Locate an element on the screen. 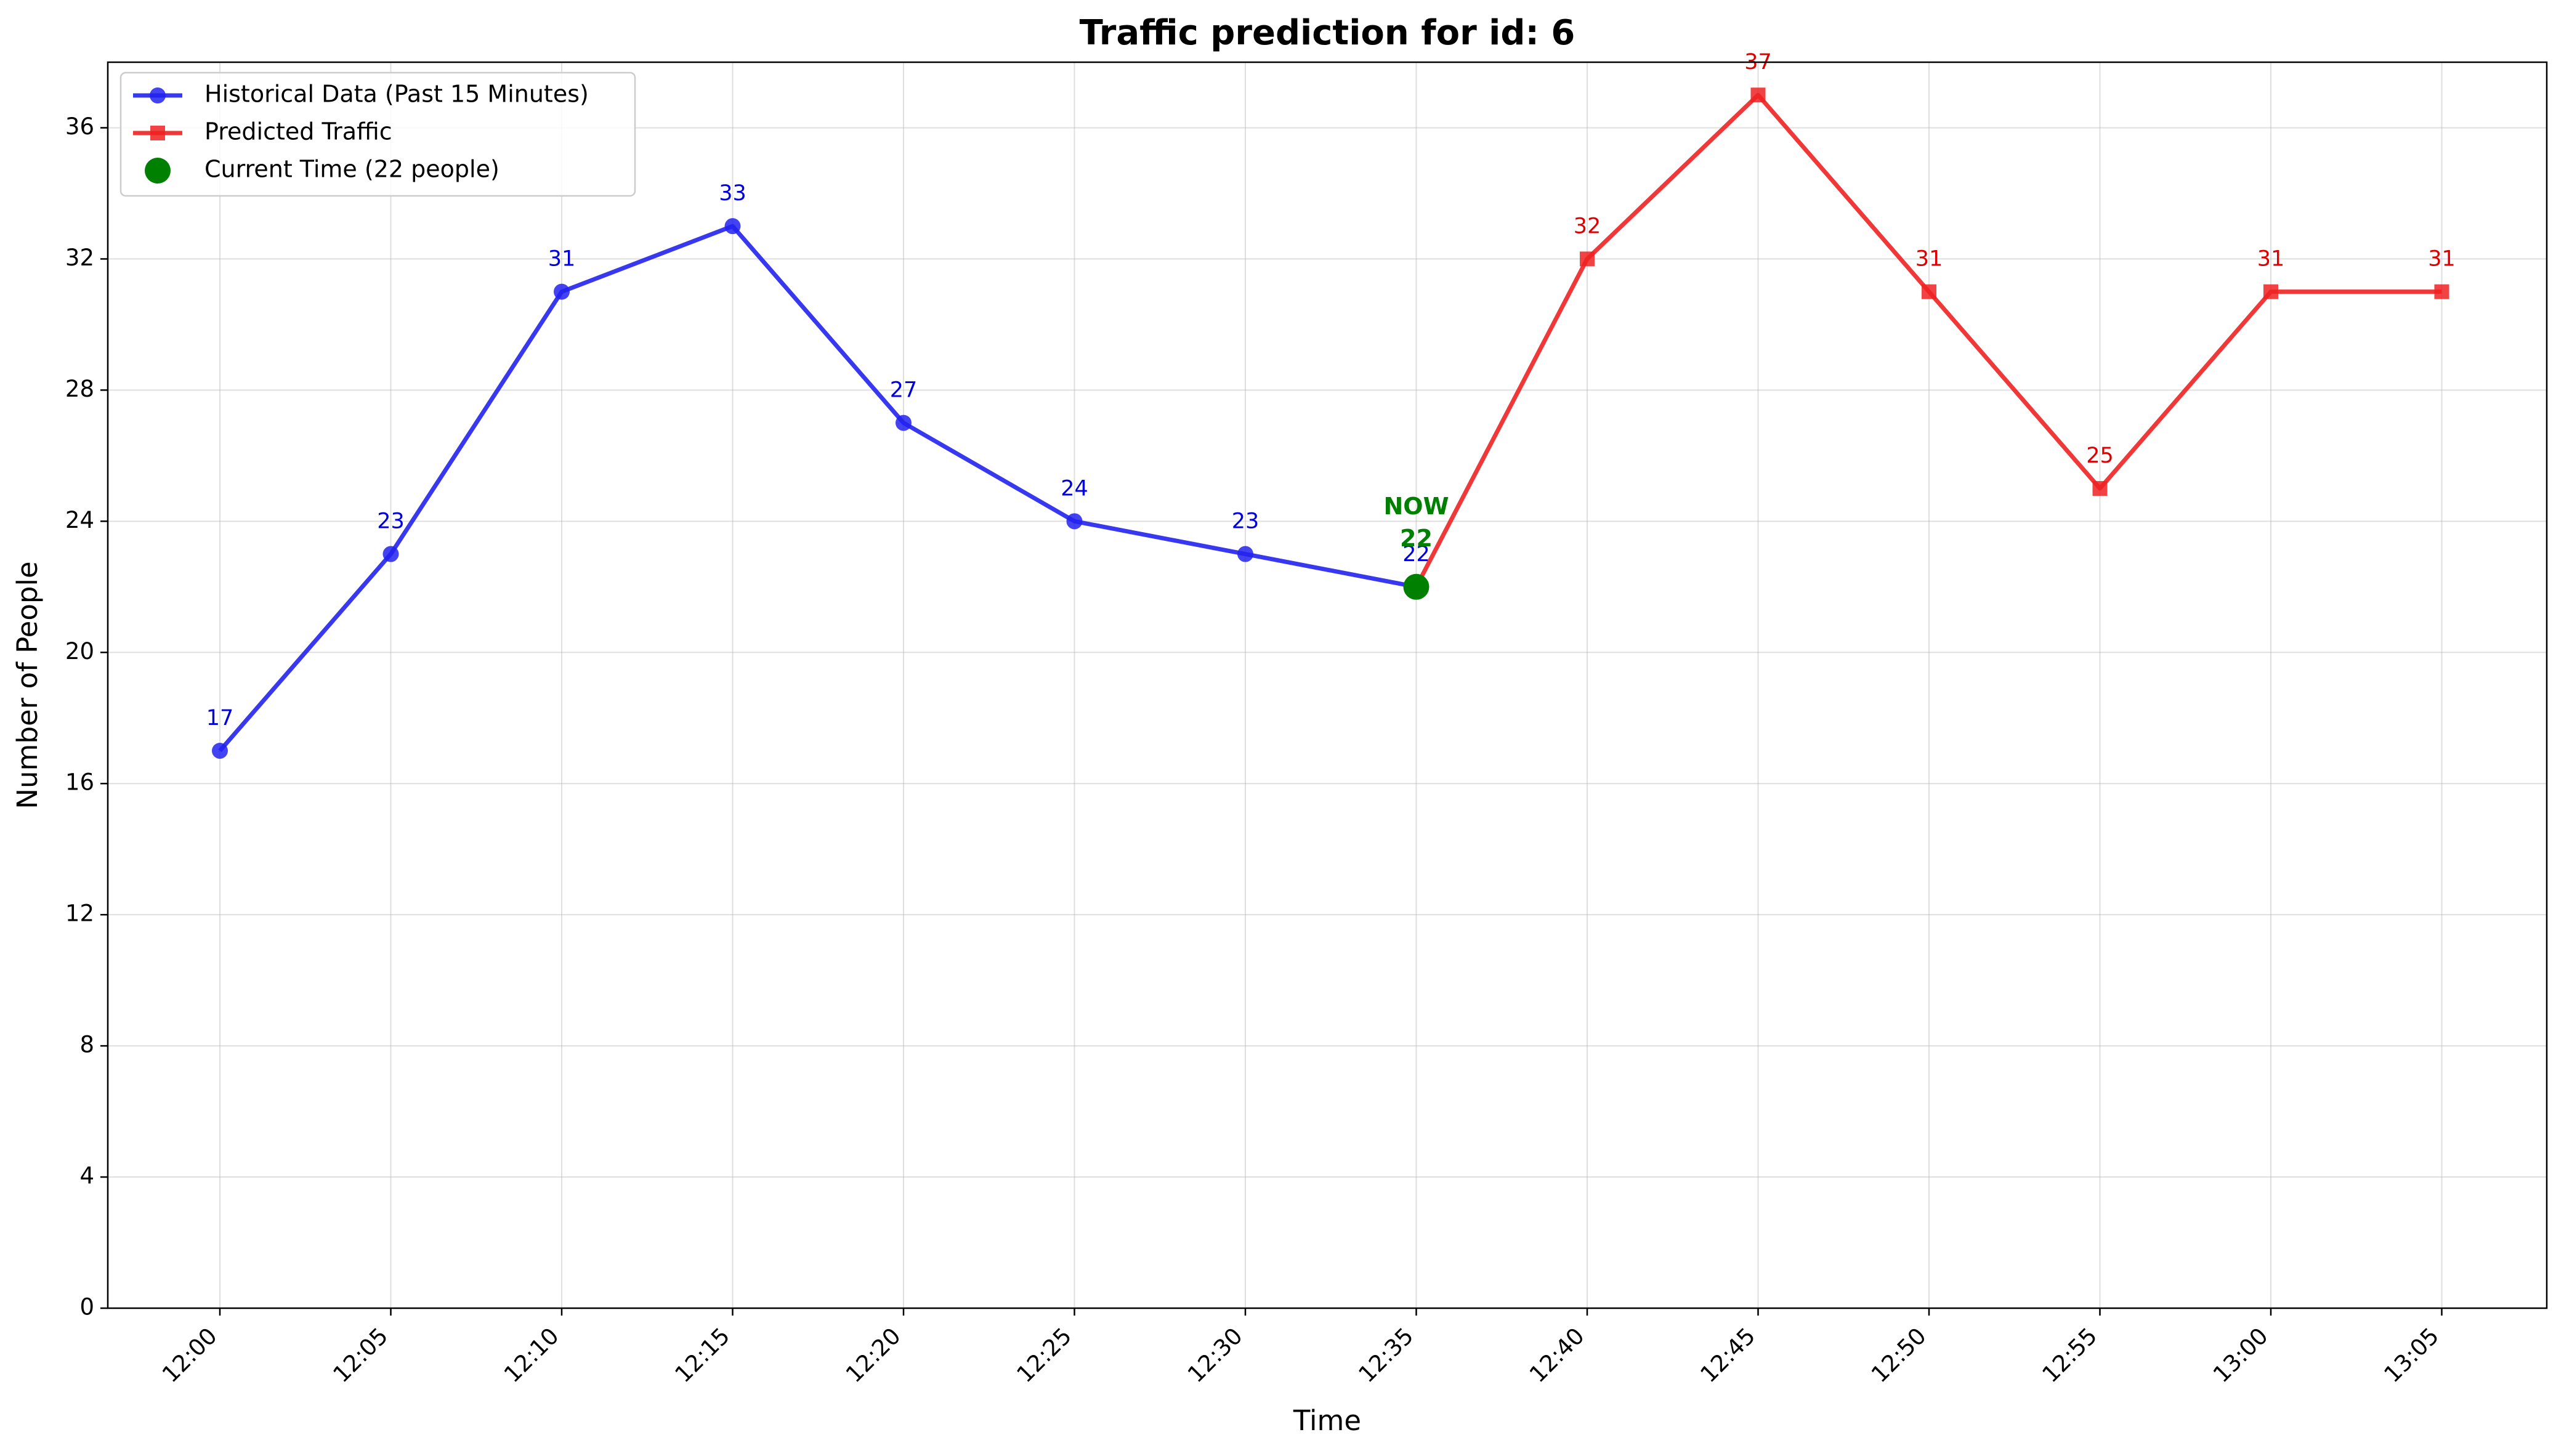  data-label: 22 is located at coordinates (1416, 555).